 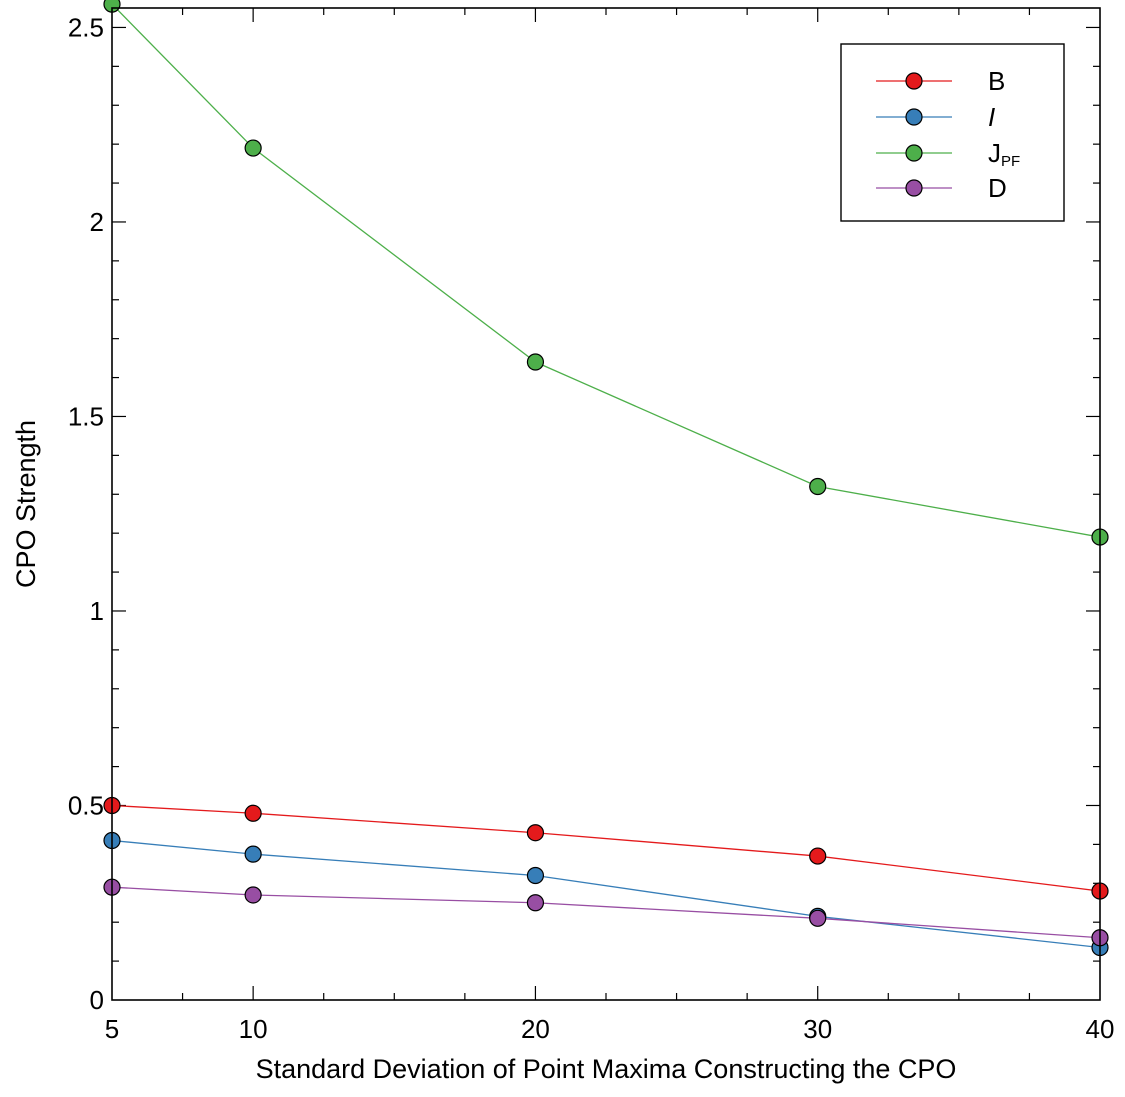 What do you see at coordinates (26, 504) in the screenshot?
I see `y-axis-title: CPO Strength` at bounding box center [26, 504].